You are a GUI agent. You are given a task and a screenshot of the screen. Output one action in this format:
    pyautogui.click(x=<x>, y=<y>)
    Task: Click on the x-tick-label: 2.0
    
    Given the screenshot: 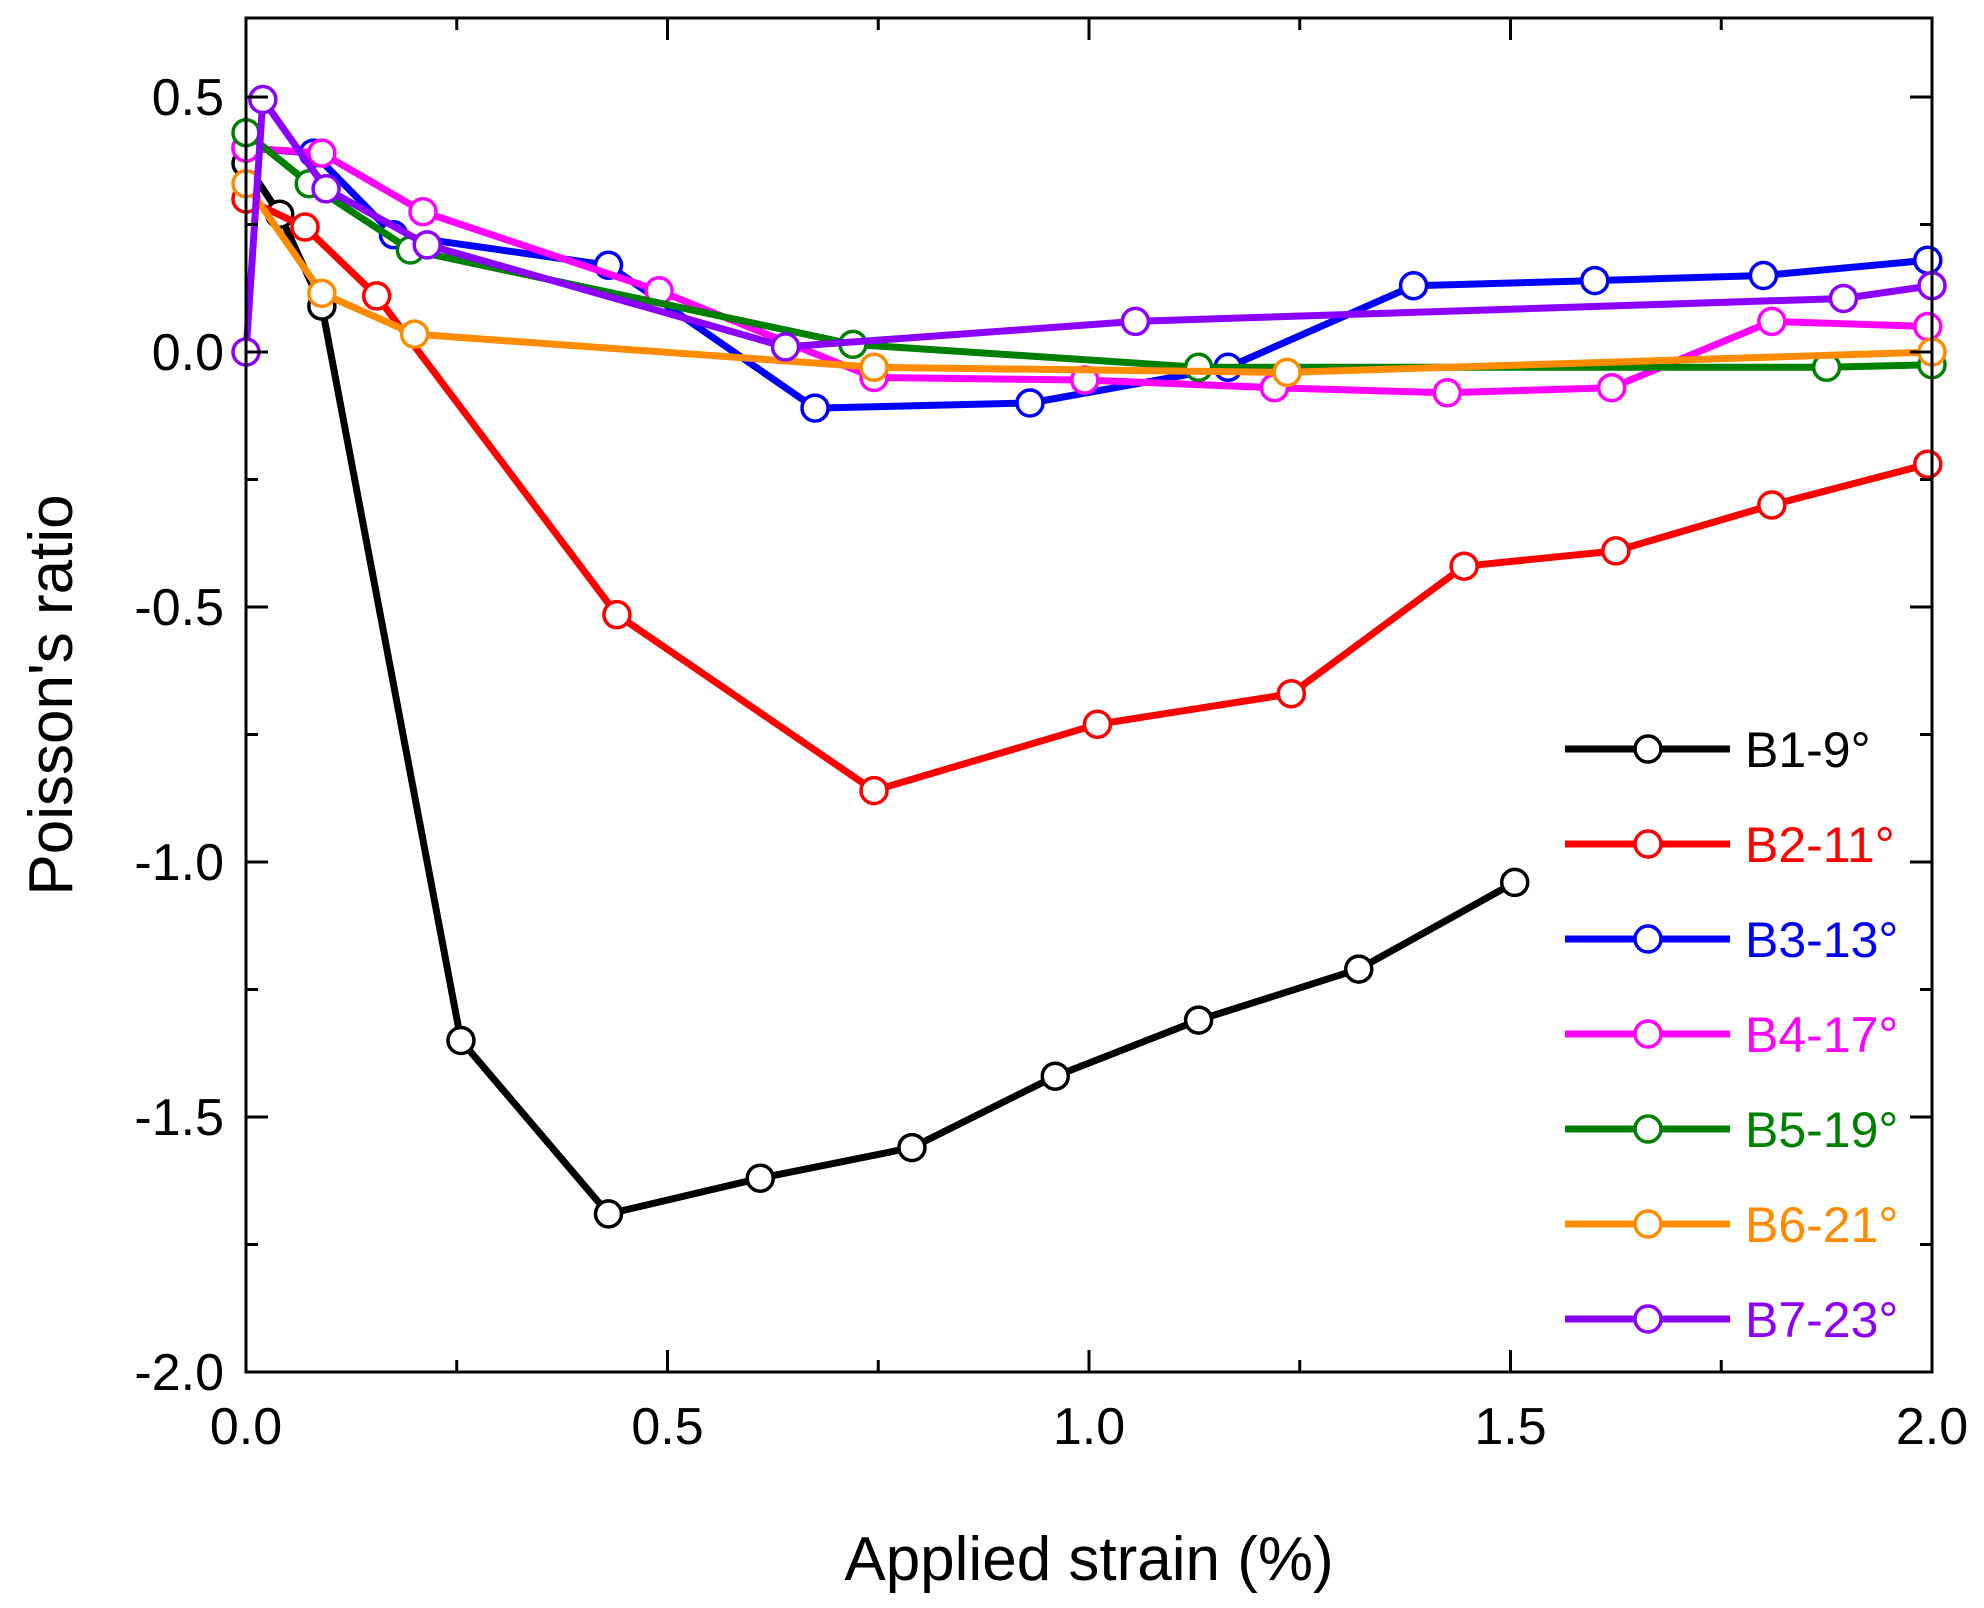 What is the action you would take?
    pyautogui.click(x=1932, y=1427)
    